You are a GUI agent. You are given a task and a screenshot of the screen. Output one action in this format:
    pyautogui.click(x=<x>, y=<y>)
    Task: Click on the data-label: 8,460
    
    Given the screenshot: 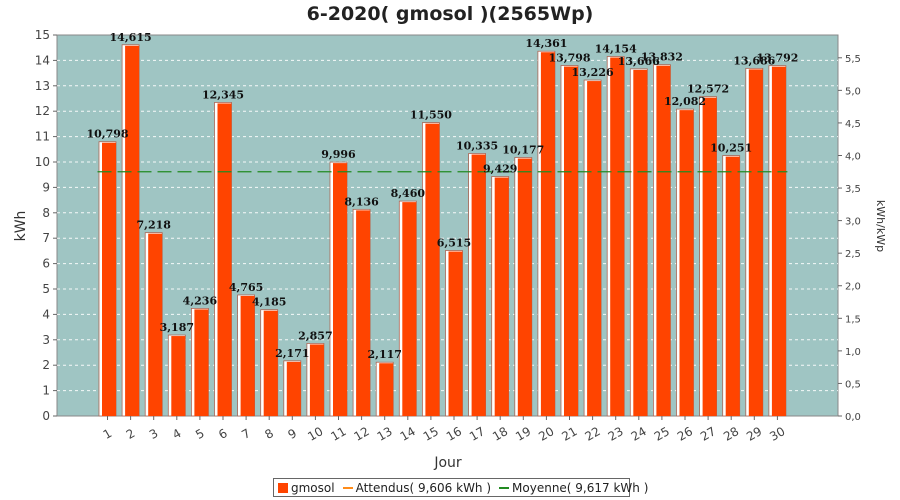 What is the action you would take?
    pyautogui.click(x=408, y=193)
    